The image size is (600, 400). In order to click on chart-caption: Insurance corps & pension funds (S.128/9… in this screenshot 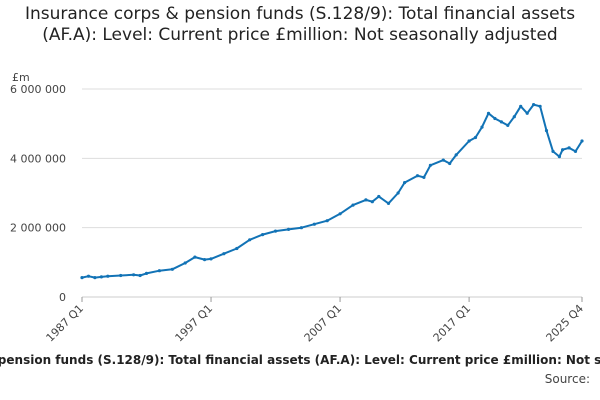, I will do `click(300, 360)`.